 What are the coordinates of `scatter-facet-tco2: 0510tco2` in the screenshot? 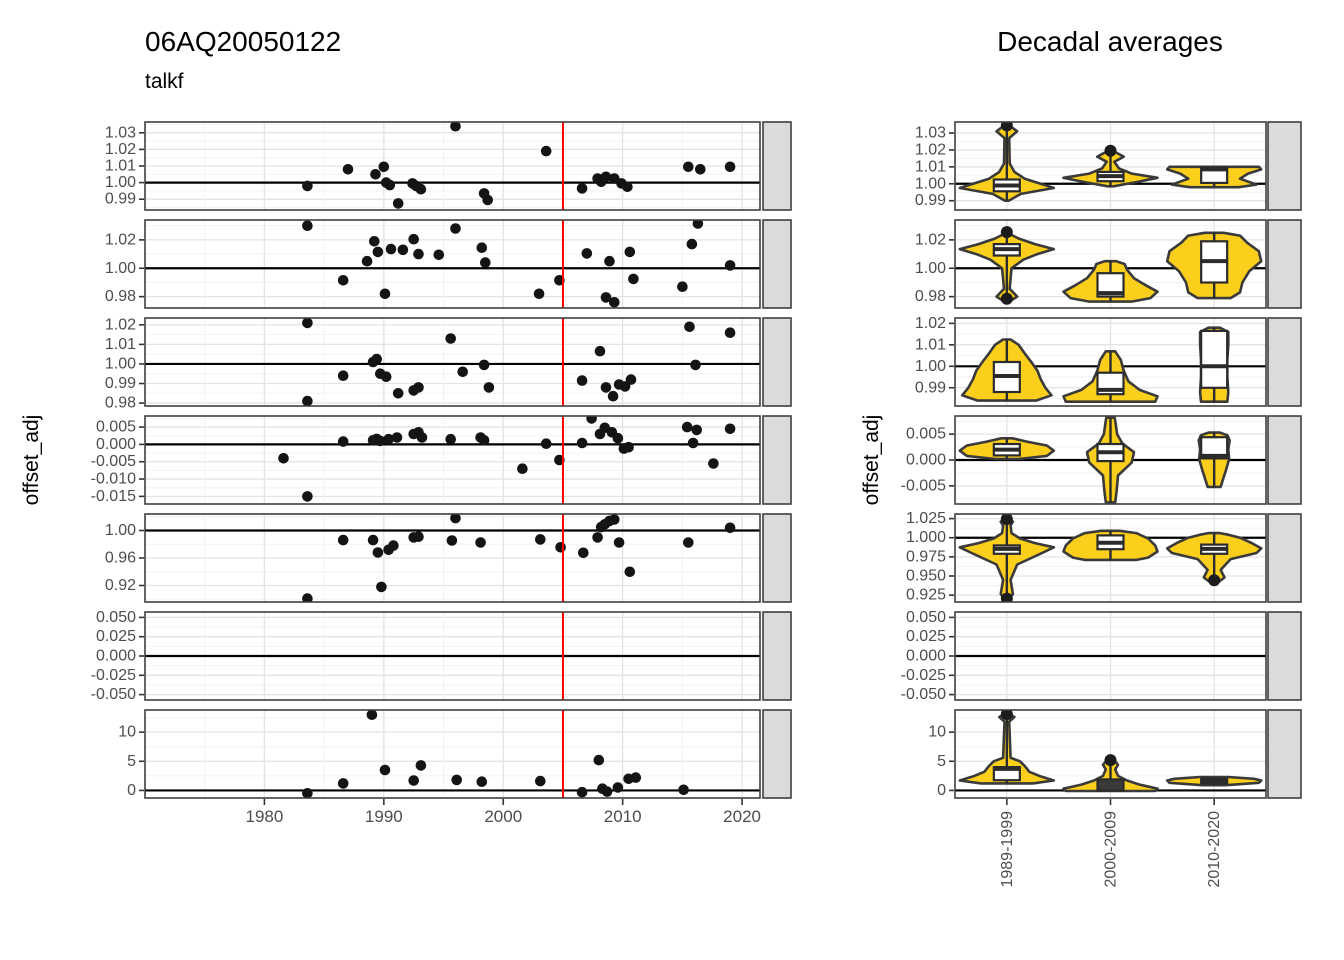 It's located at (455, 754).